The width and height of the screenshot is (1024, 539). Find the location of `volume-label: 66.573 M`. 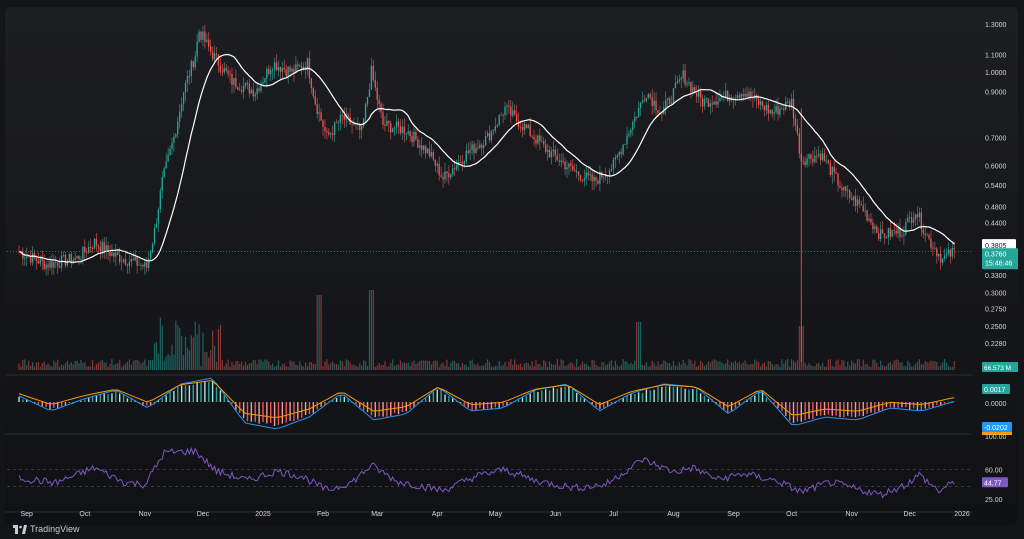

volume-label: 66.573 M is located at coordinates (997, 368).